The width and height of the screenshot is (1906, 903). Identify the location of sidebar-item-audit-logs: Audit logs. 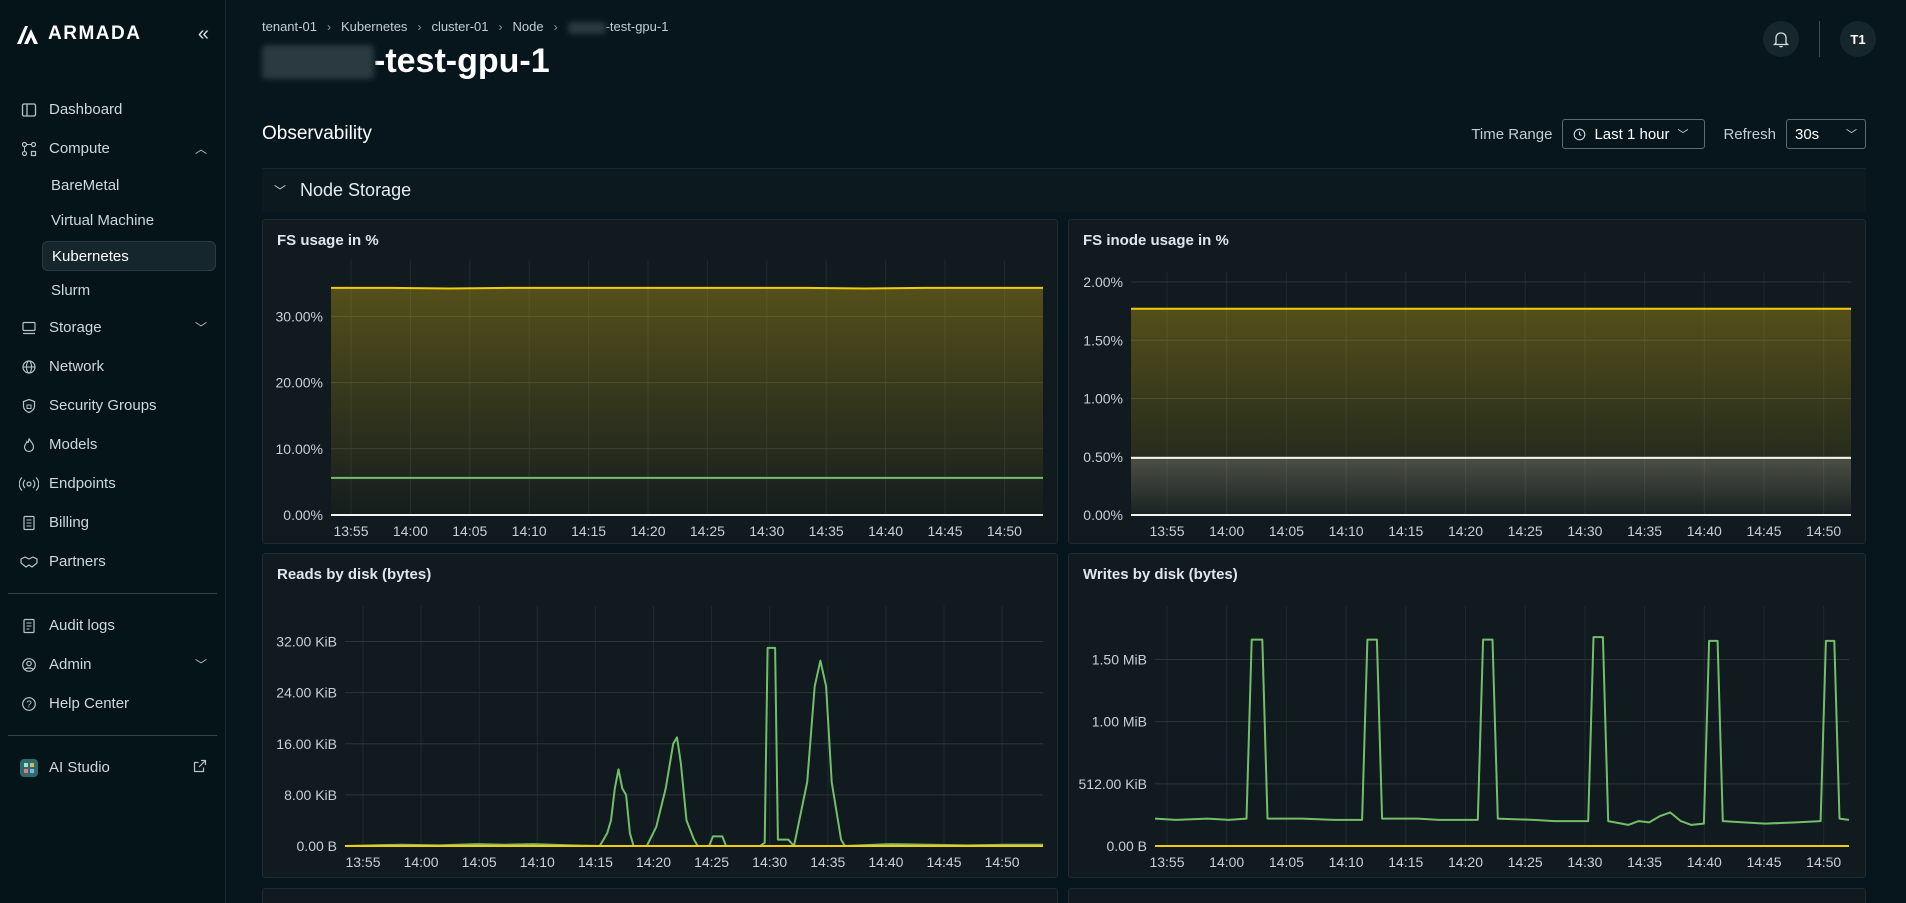
(112, 625).